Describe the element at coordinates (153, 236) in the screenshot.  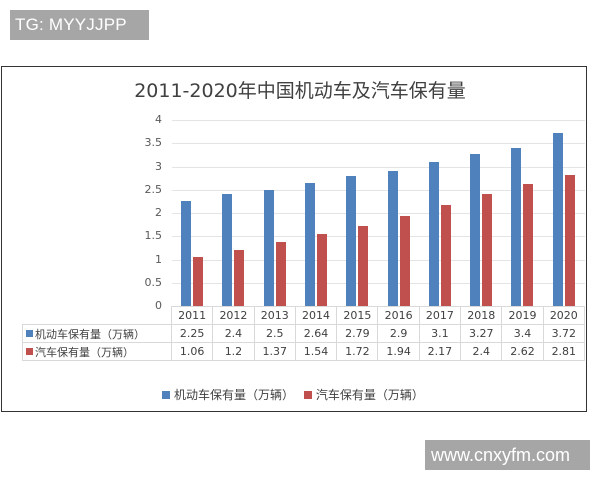
I see `y-tick-label: 1.5` at that location.